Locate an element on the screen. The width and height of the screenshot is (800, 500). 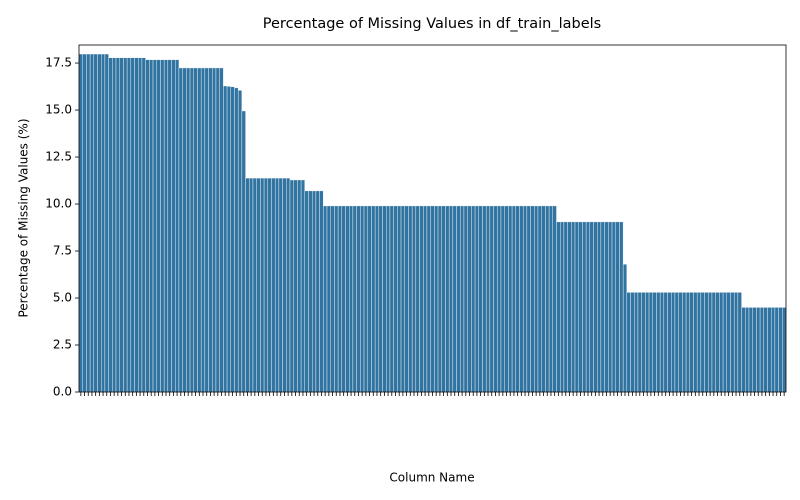
y-tick-label: 15.0 is located at coordinates (58, 110).